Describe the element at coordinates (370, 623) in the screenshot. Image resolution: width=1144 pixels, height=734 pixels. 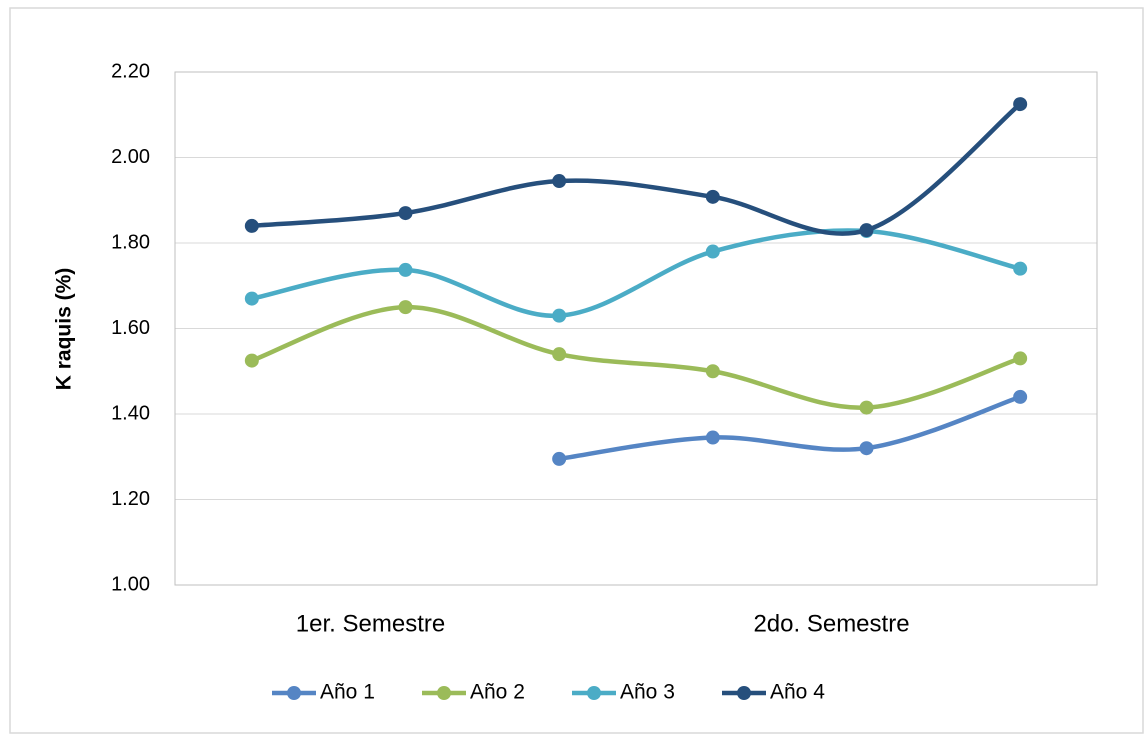
I see `x-tick-label: 1er. Semestre` at that location.